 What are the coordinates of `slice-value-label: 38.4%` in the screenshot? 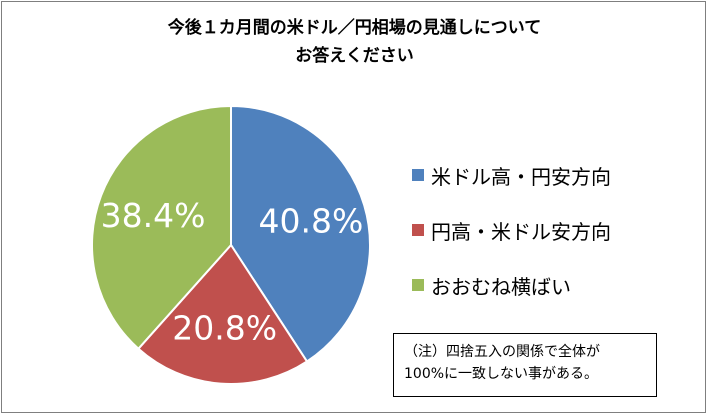 It's located at (153, 215).